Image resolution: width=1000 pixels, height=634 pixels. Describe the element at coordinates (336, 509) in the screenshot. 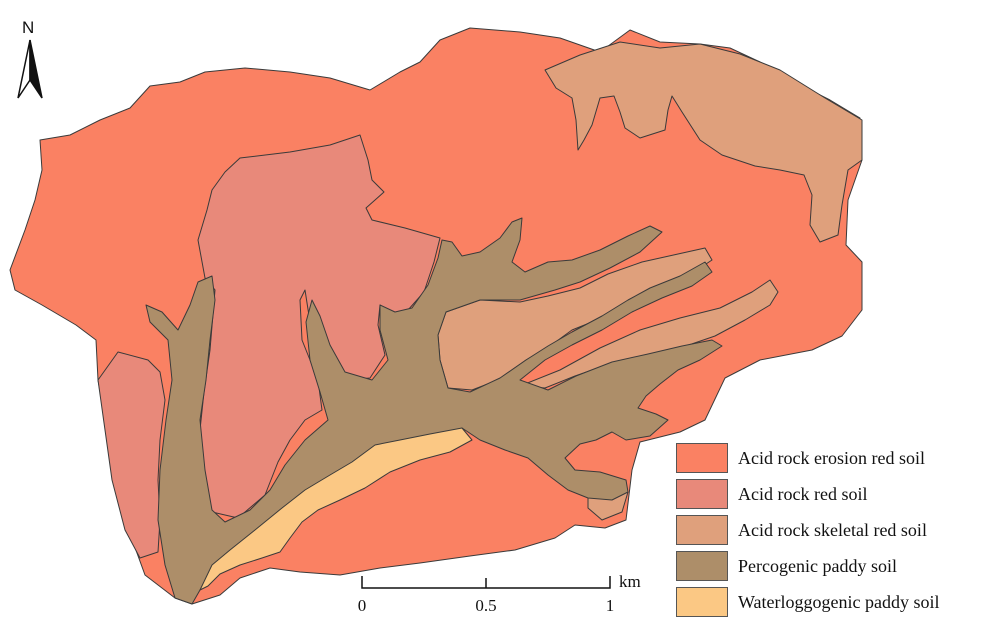

I see `zone-waterloggogenic-paddy-soil` at that location.